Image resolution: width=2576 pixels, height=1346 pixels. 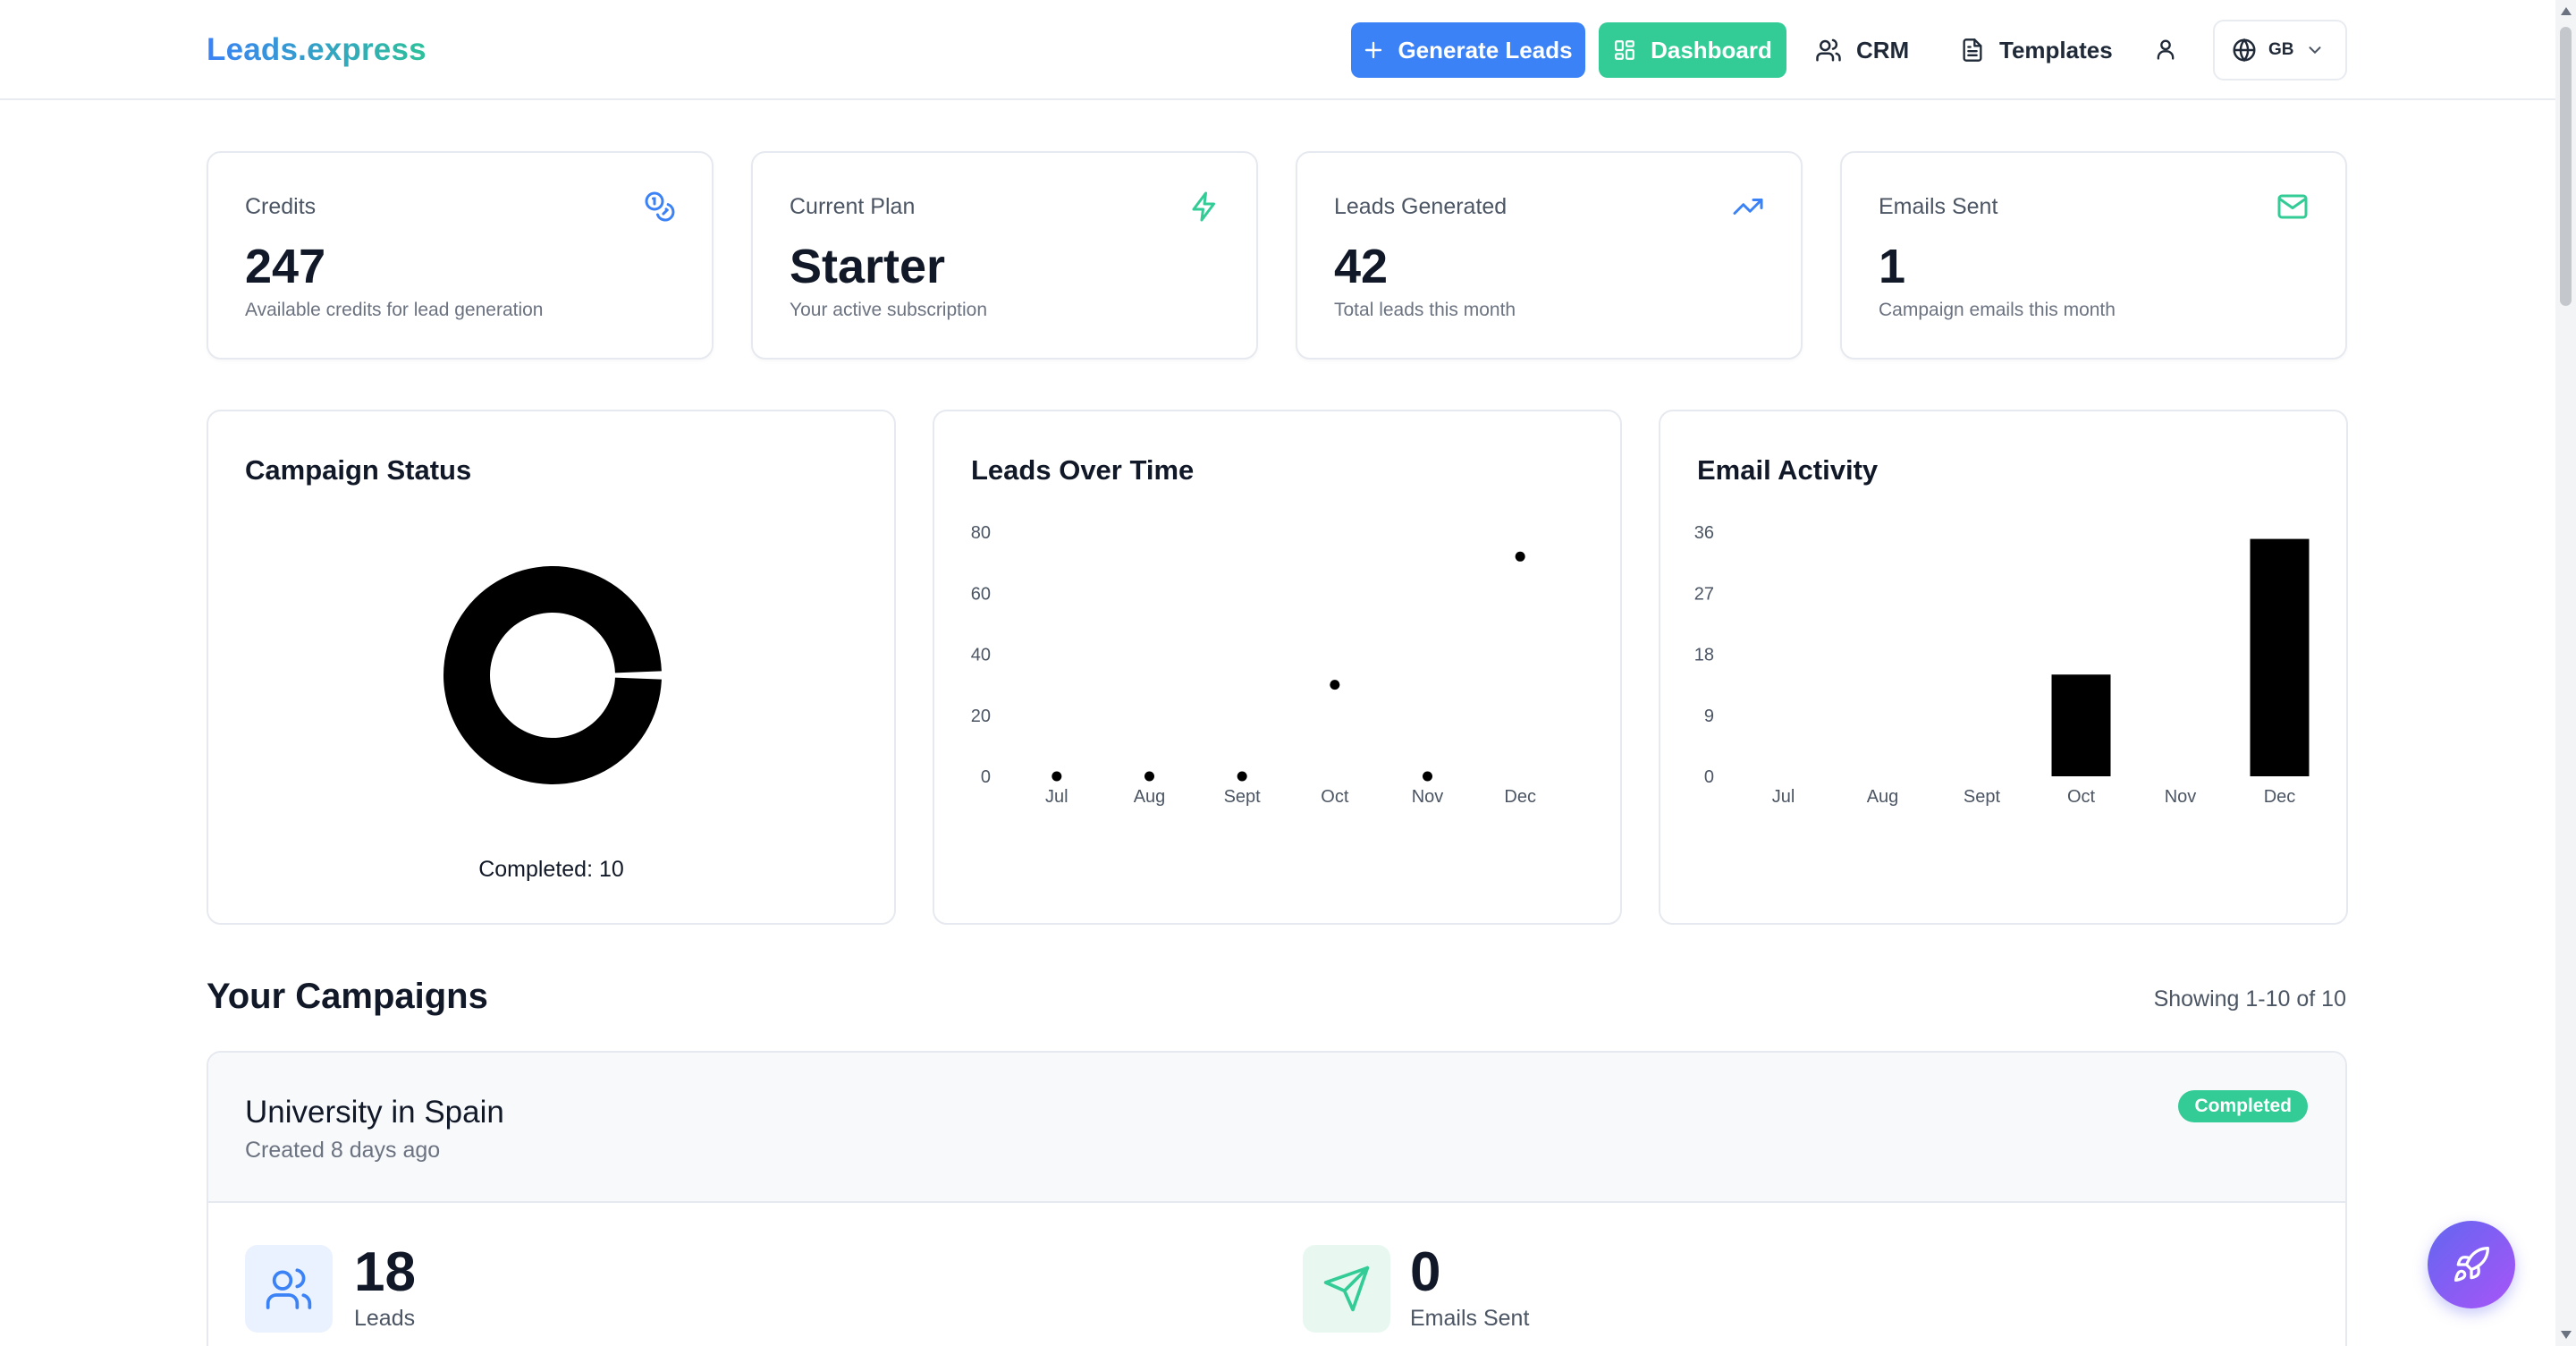 What do you see at coordinates (853, 206) in the screenshot?
I see `stat-label: Current Plan` at bounding box center [853, 206].